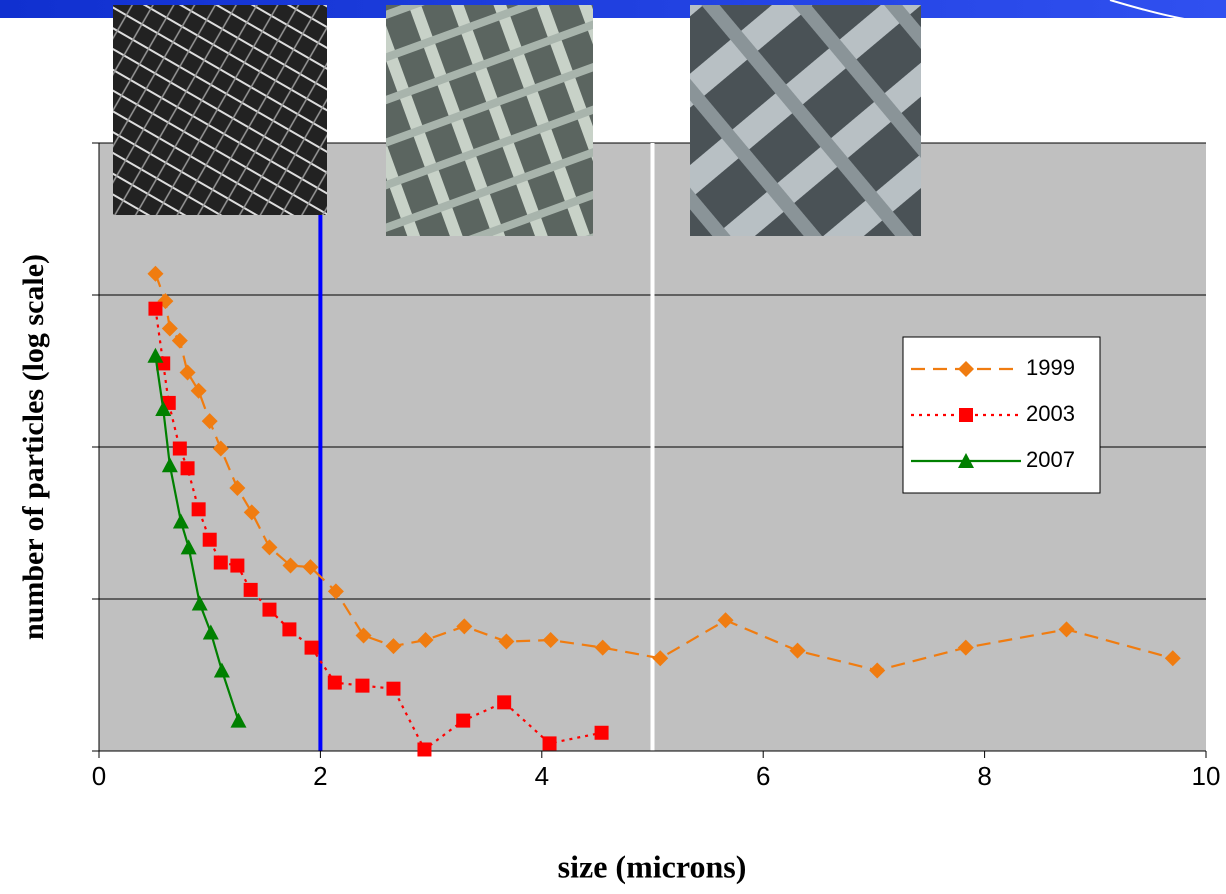 The width and height of the screenshot is (1226, 894). Describe the element at coordinates (33, 447) in the screenshot. I see `y-axis-title: number of particles (log scale)` at that location.